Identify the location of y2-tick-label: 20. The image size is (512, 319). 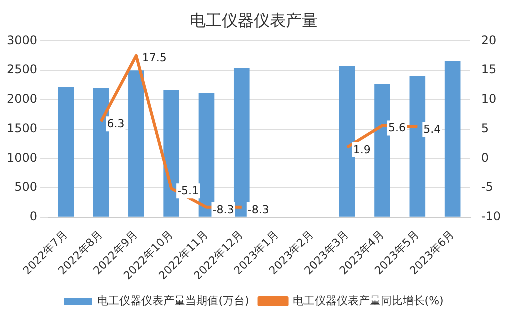
(489, 40).